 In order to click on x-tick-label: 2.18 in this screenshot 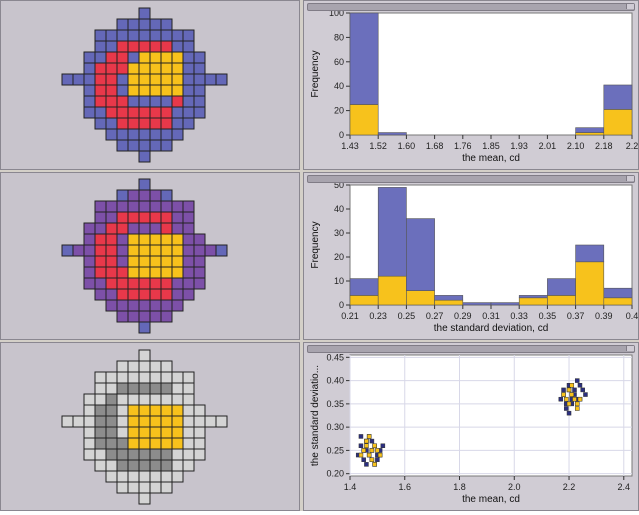, I will do `click(604, 146)`.